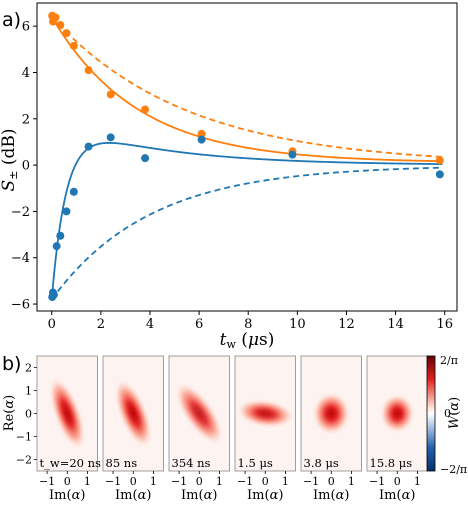 The width and height of the screenshot is (468, 506). I want to click on x-tick-label: 2, so click(101, 324).